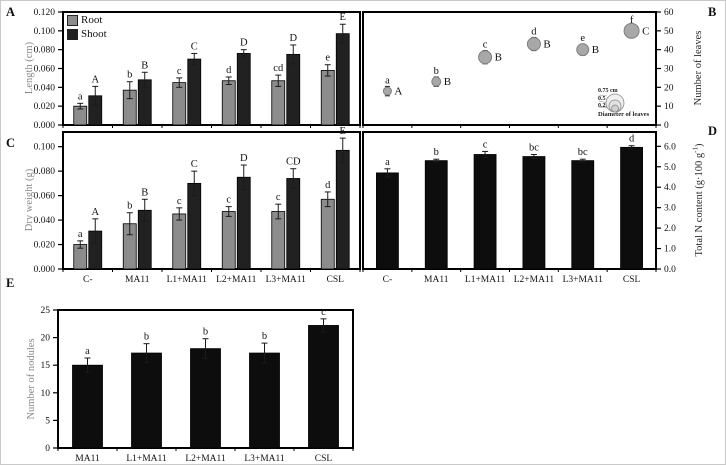  What do you see at coordinates (698, 68) in the screenshot?
I see `y-axis-title-leaves: Number of leaves` at bounding box center [698, 68].